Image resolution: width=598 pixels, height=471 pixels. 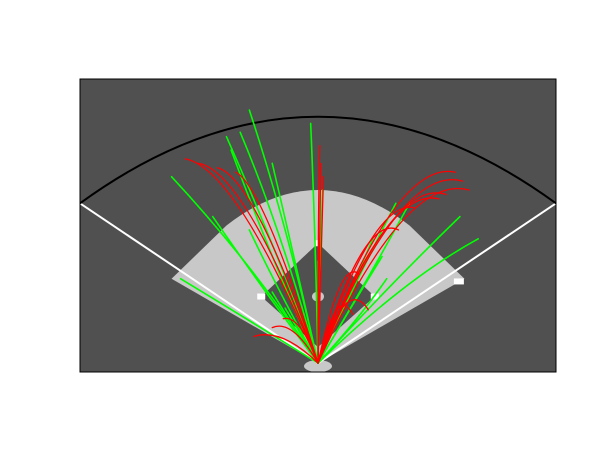 I want to click on right-foul-line, so click(x=436, y=283).